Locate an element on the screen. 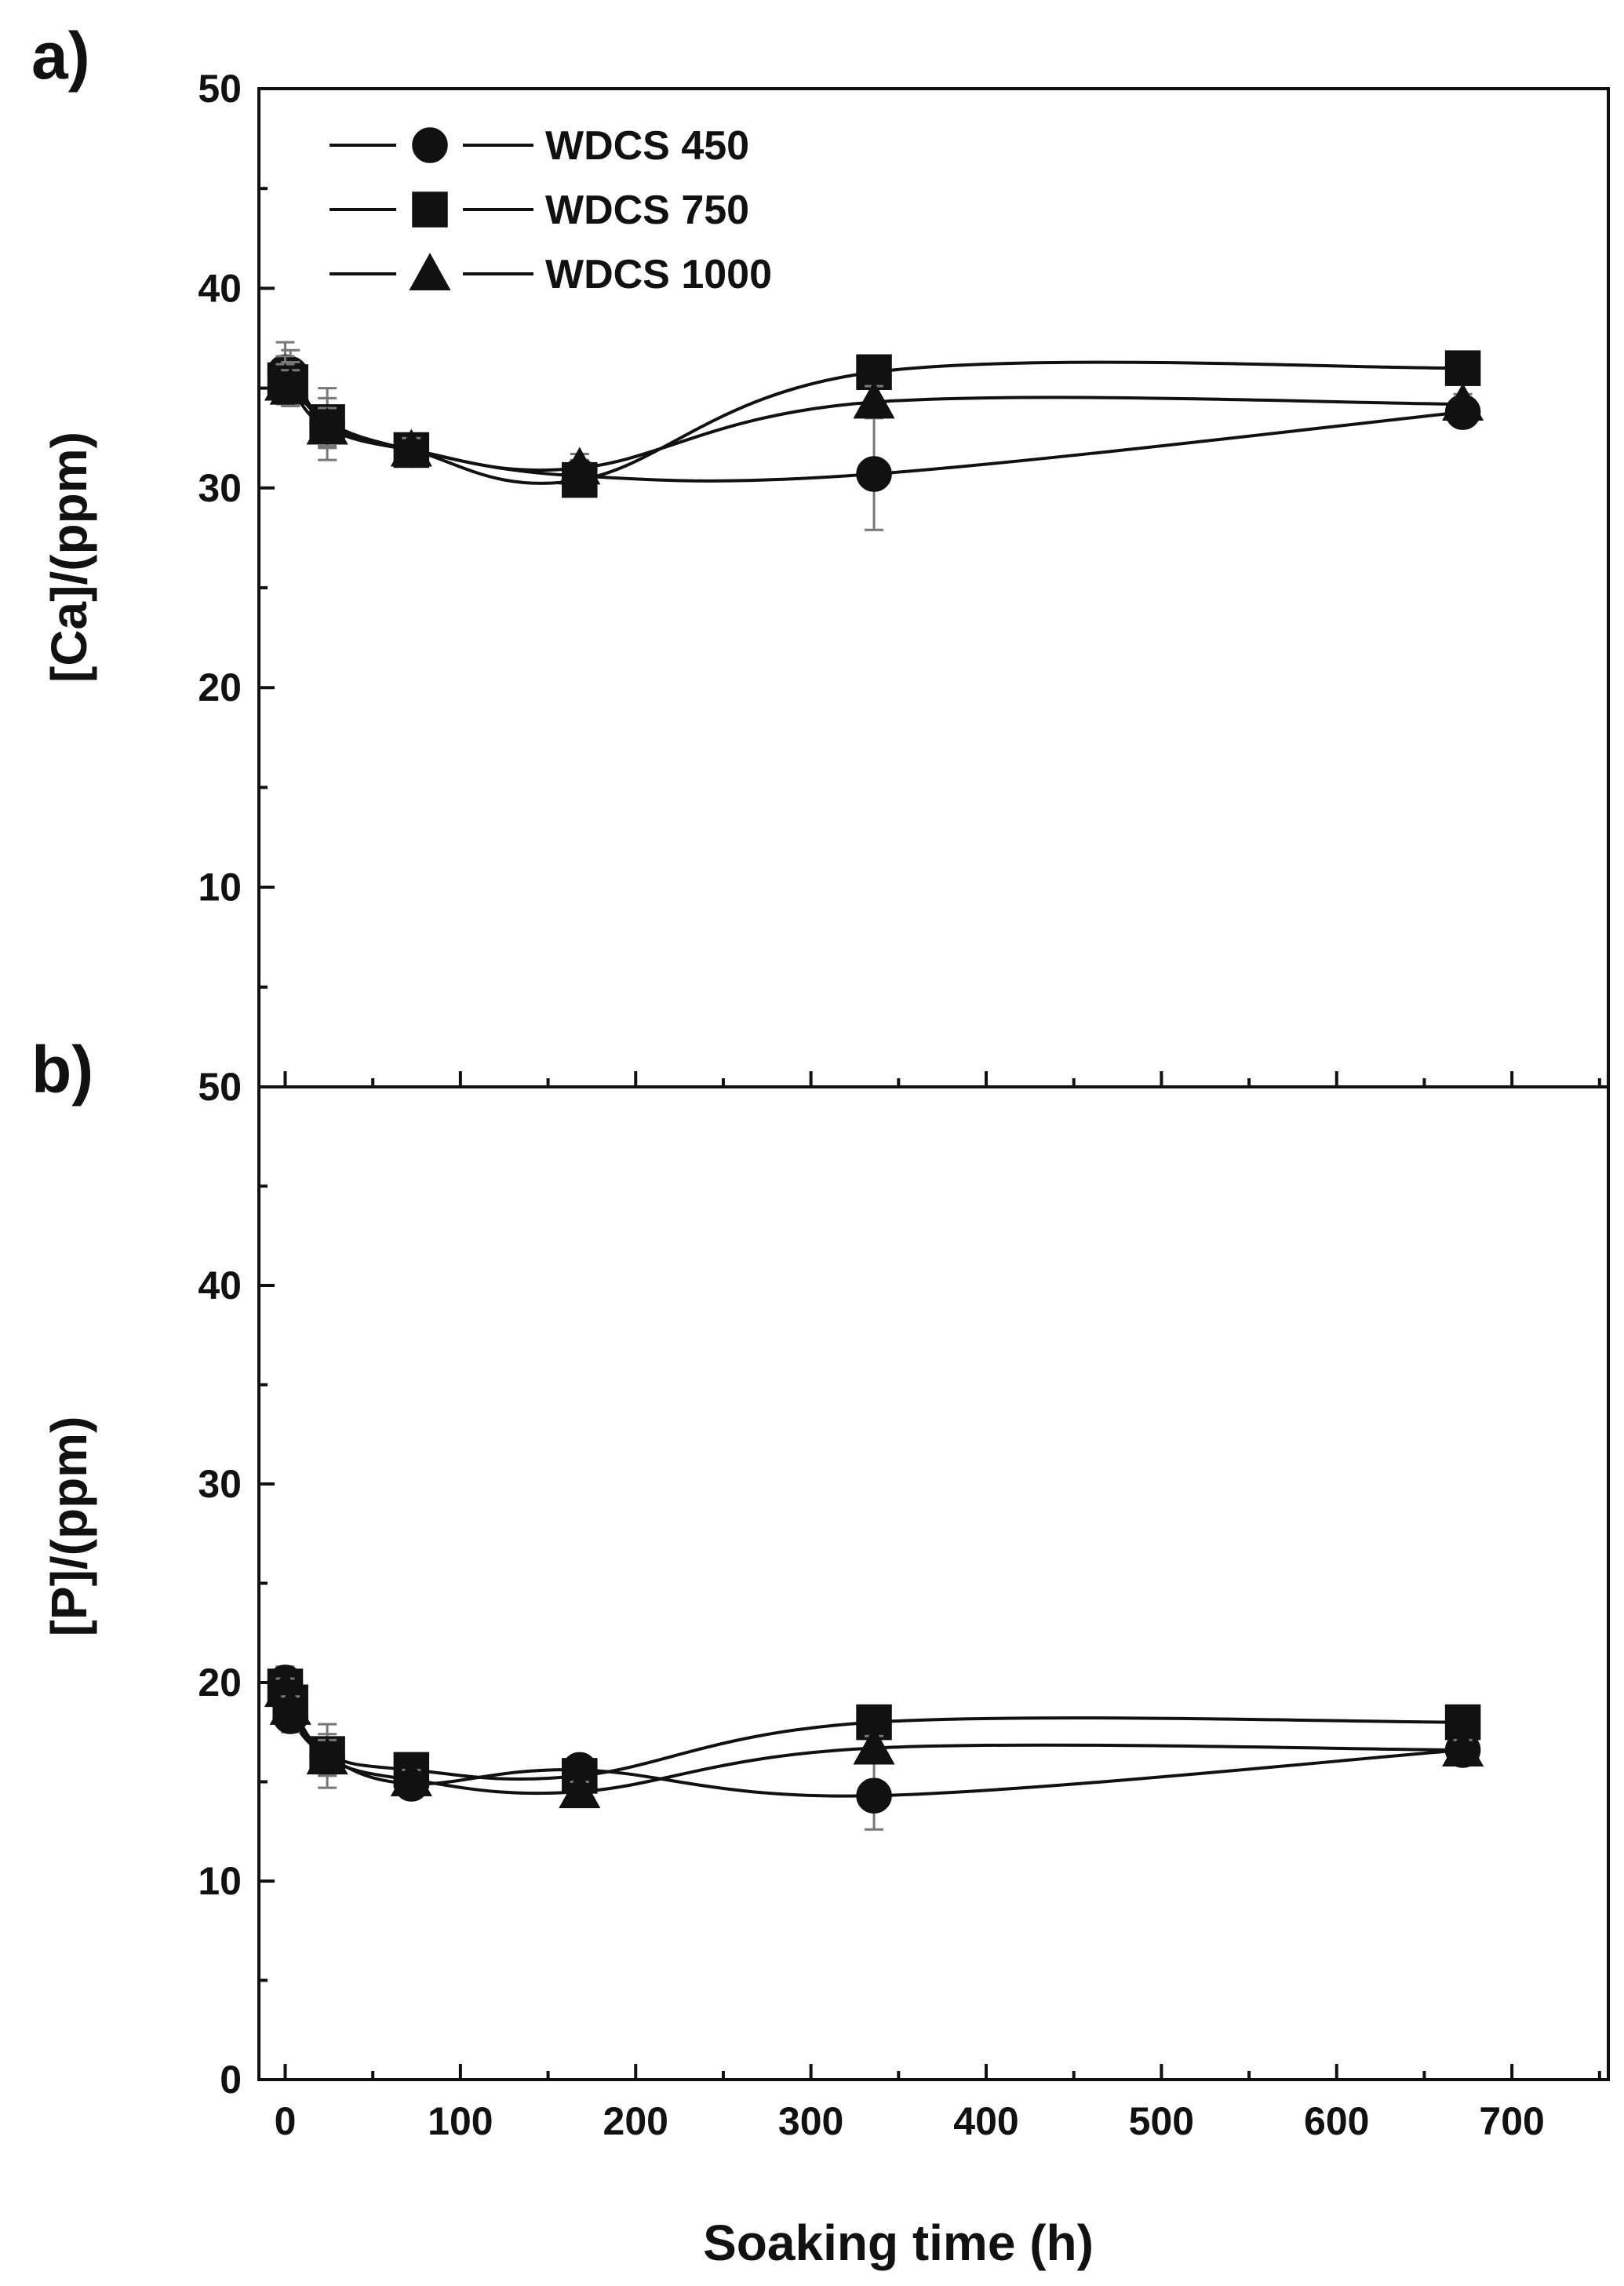  legend: WDCS 450 WDCS 750 WDCS 1000 is located at coordinates (551, 210).